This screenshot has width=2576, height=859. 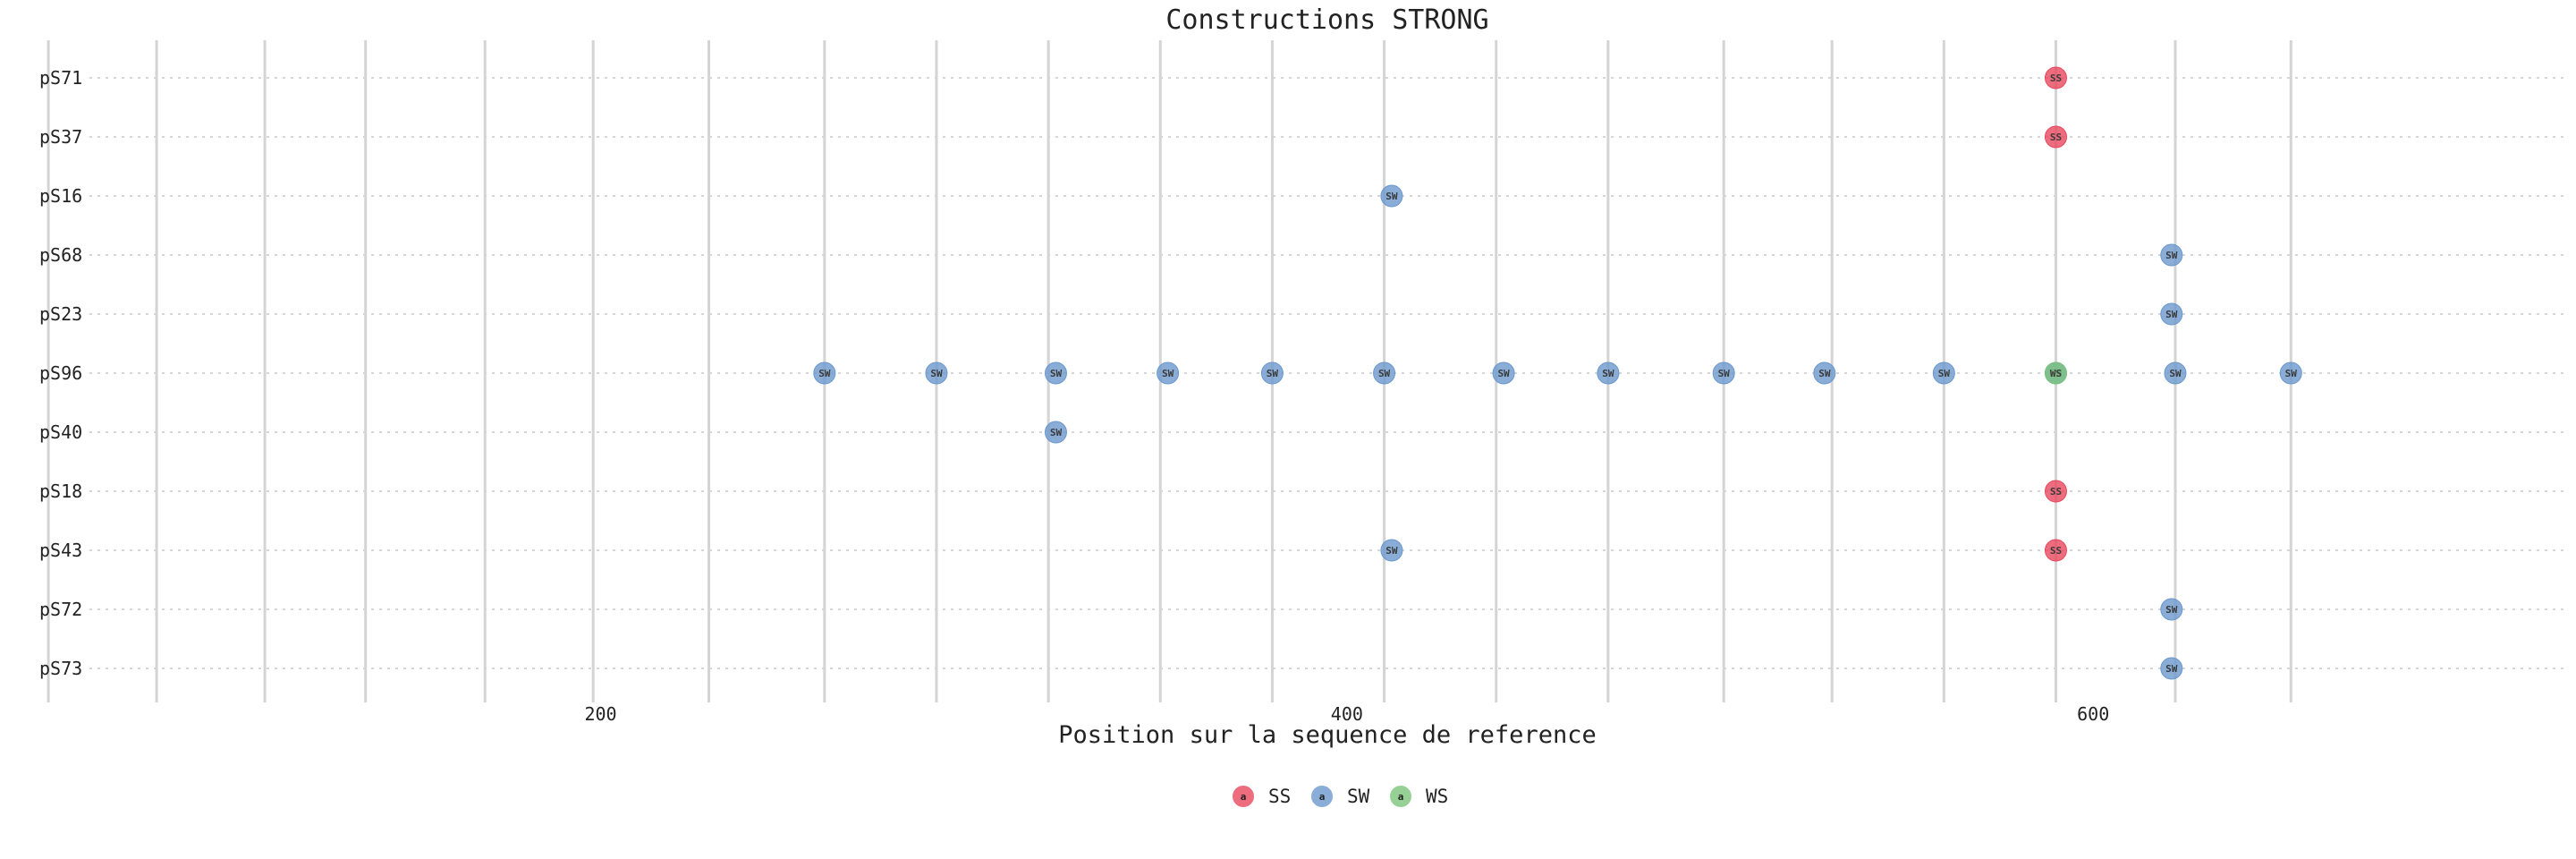 What do you see at coordinates (60, 137) in the screenshot?
I see `y-tick-label: pS37` at bounding box center [60, 137].